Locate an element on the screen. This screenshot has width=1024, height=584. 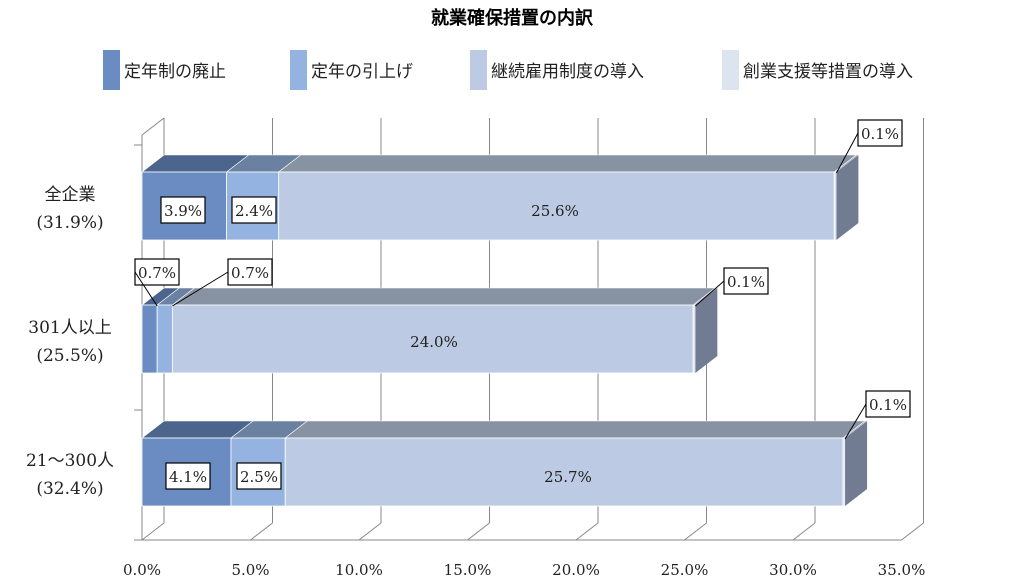
data-label: 4.1% is located at coordinates (188, 477).